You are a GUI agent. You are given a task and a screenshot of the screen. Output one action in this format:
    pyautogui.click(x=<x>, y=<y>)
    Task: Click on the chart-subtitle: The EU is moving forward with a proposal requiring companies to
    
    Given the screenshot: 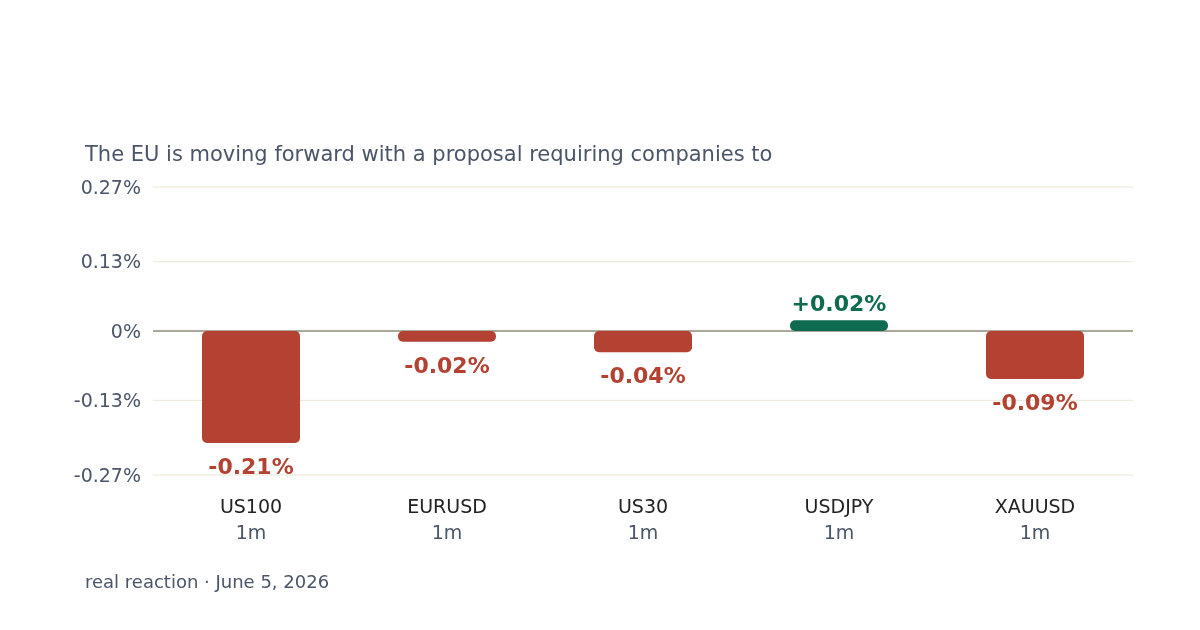 What is the action you would take?
    pyautogui.click(x=428, y=154)
    